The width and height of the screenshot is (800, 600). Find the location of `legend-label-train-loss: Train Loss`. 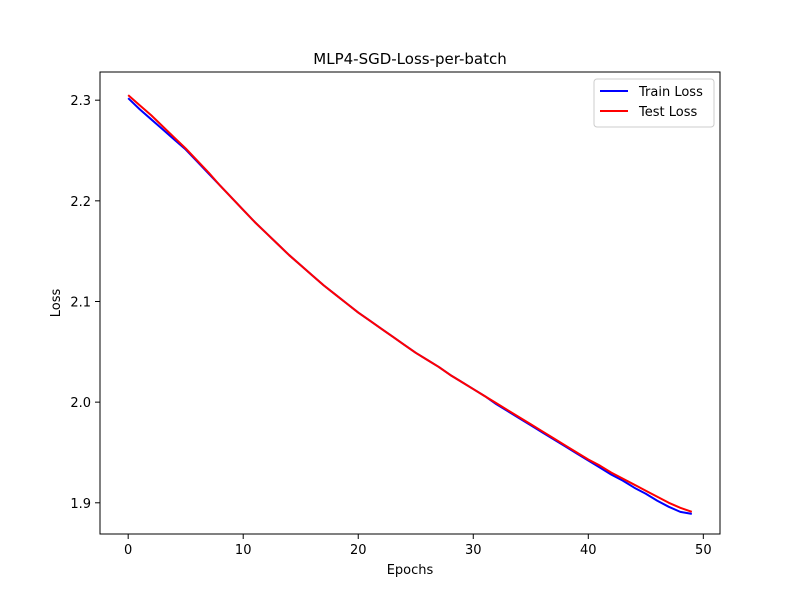

legend-label-train-loss: Train Loss is located at coordinates (670, 92).